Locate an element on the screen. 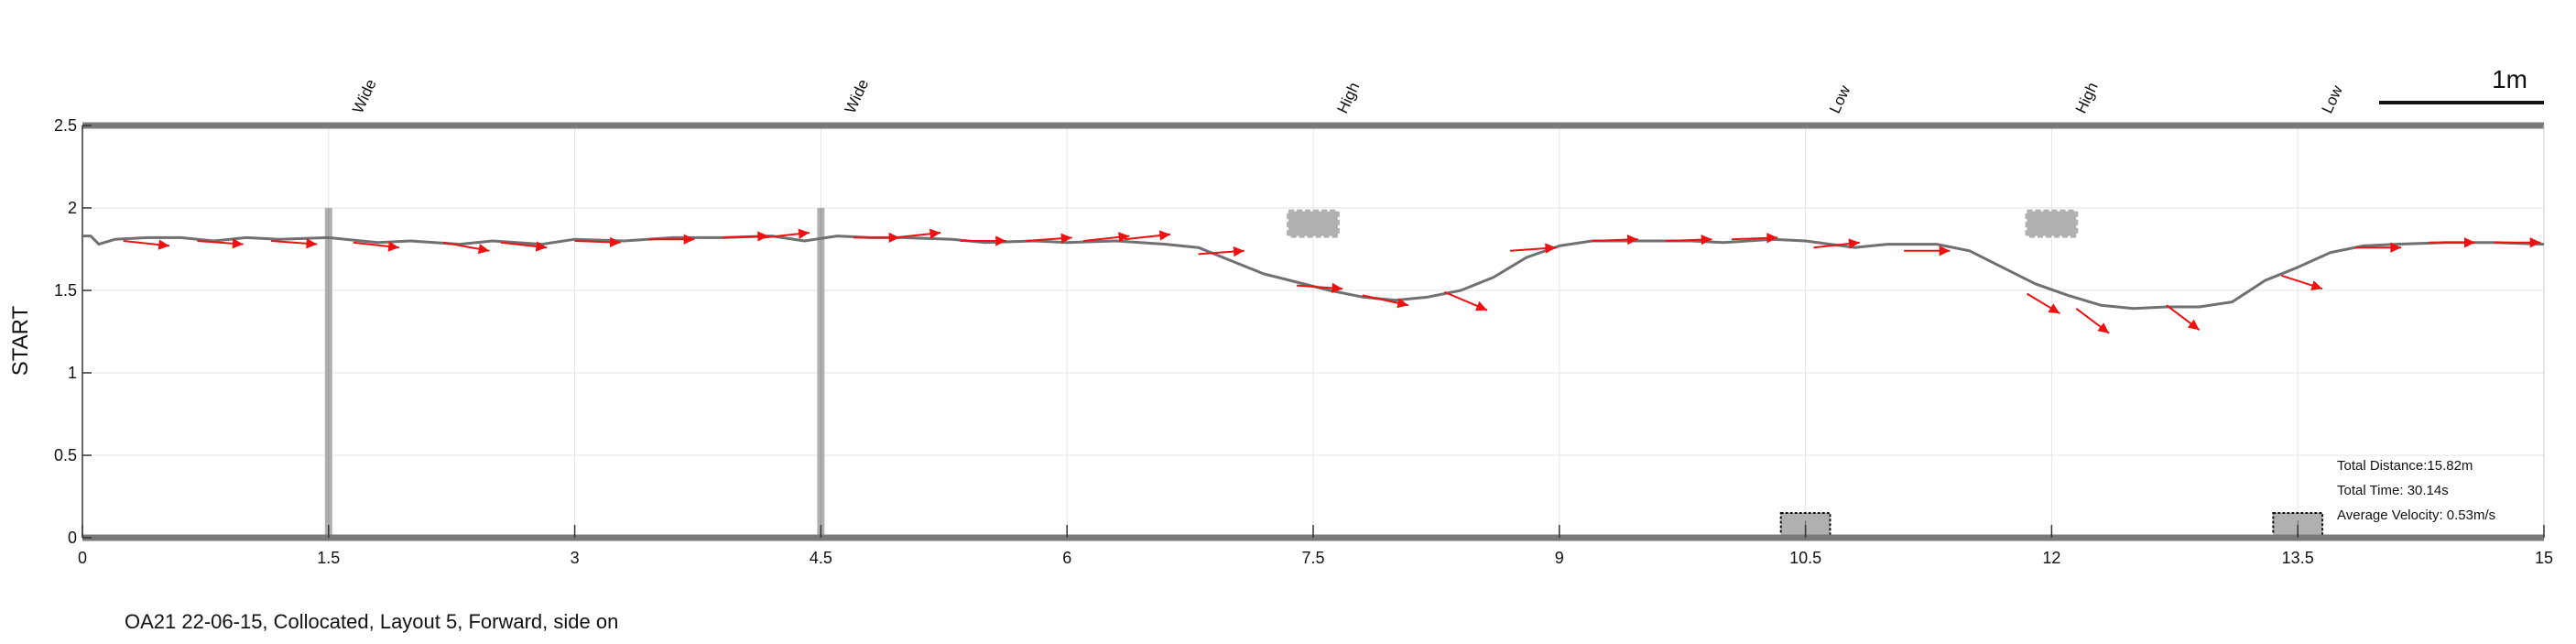 Image resolution: width=2576 pixels, height=644 pixels. total-distance: Total Distance:15.82m is located at coordinates (2405, 466).